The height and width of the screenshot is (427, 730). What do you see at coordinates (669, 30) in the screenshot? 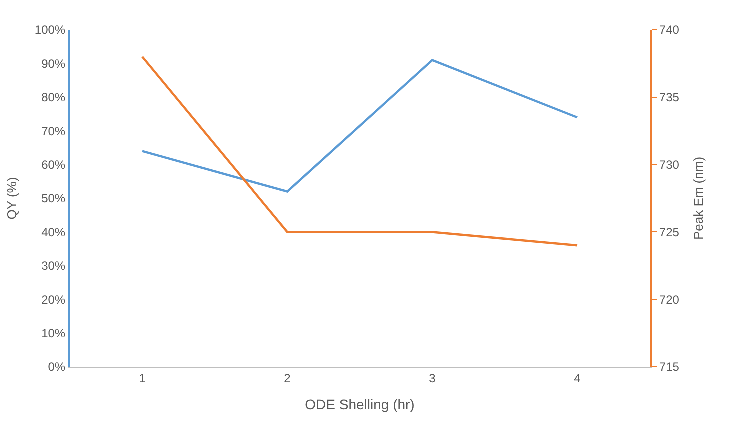
I see `y2-tick-label: 740` at bounding box center [669, 30].